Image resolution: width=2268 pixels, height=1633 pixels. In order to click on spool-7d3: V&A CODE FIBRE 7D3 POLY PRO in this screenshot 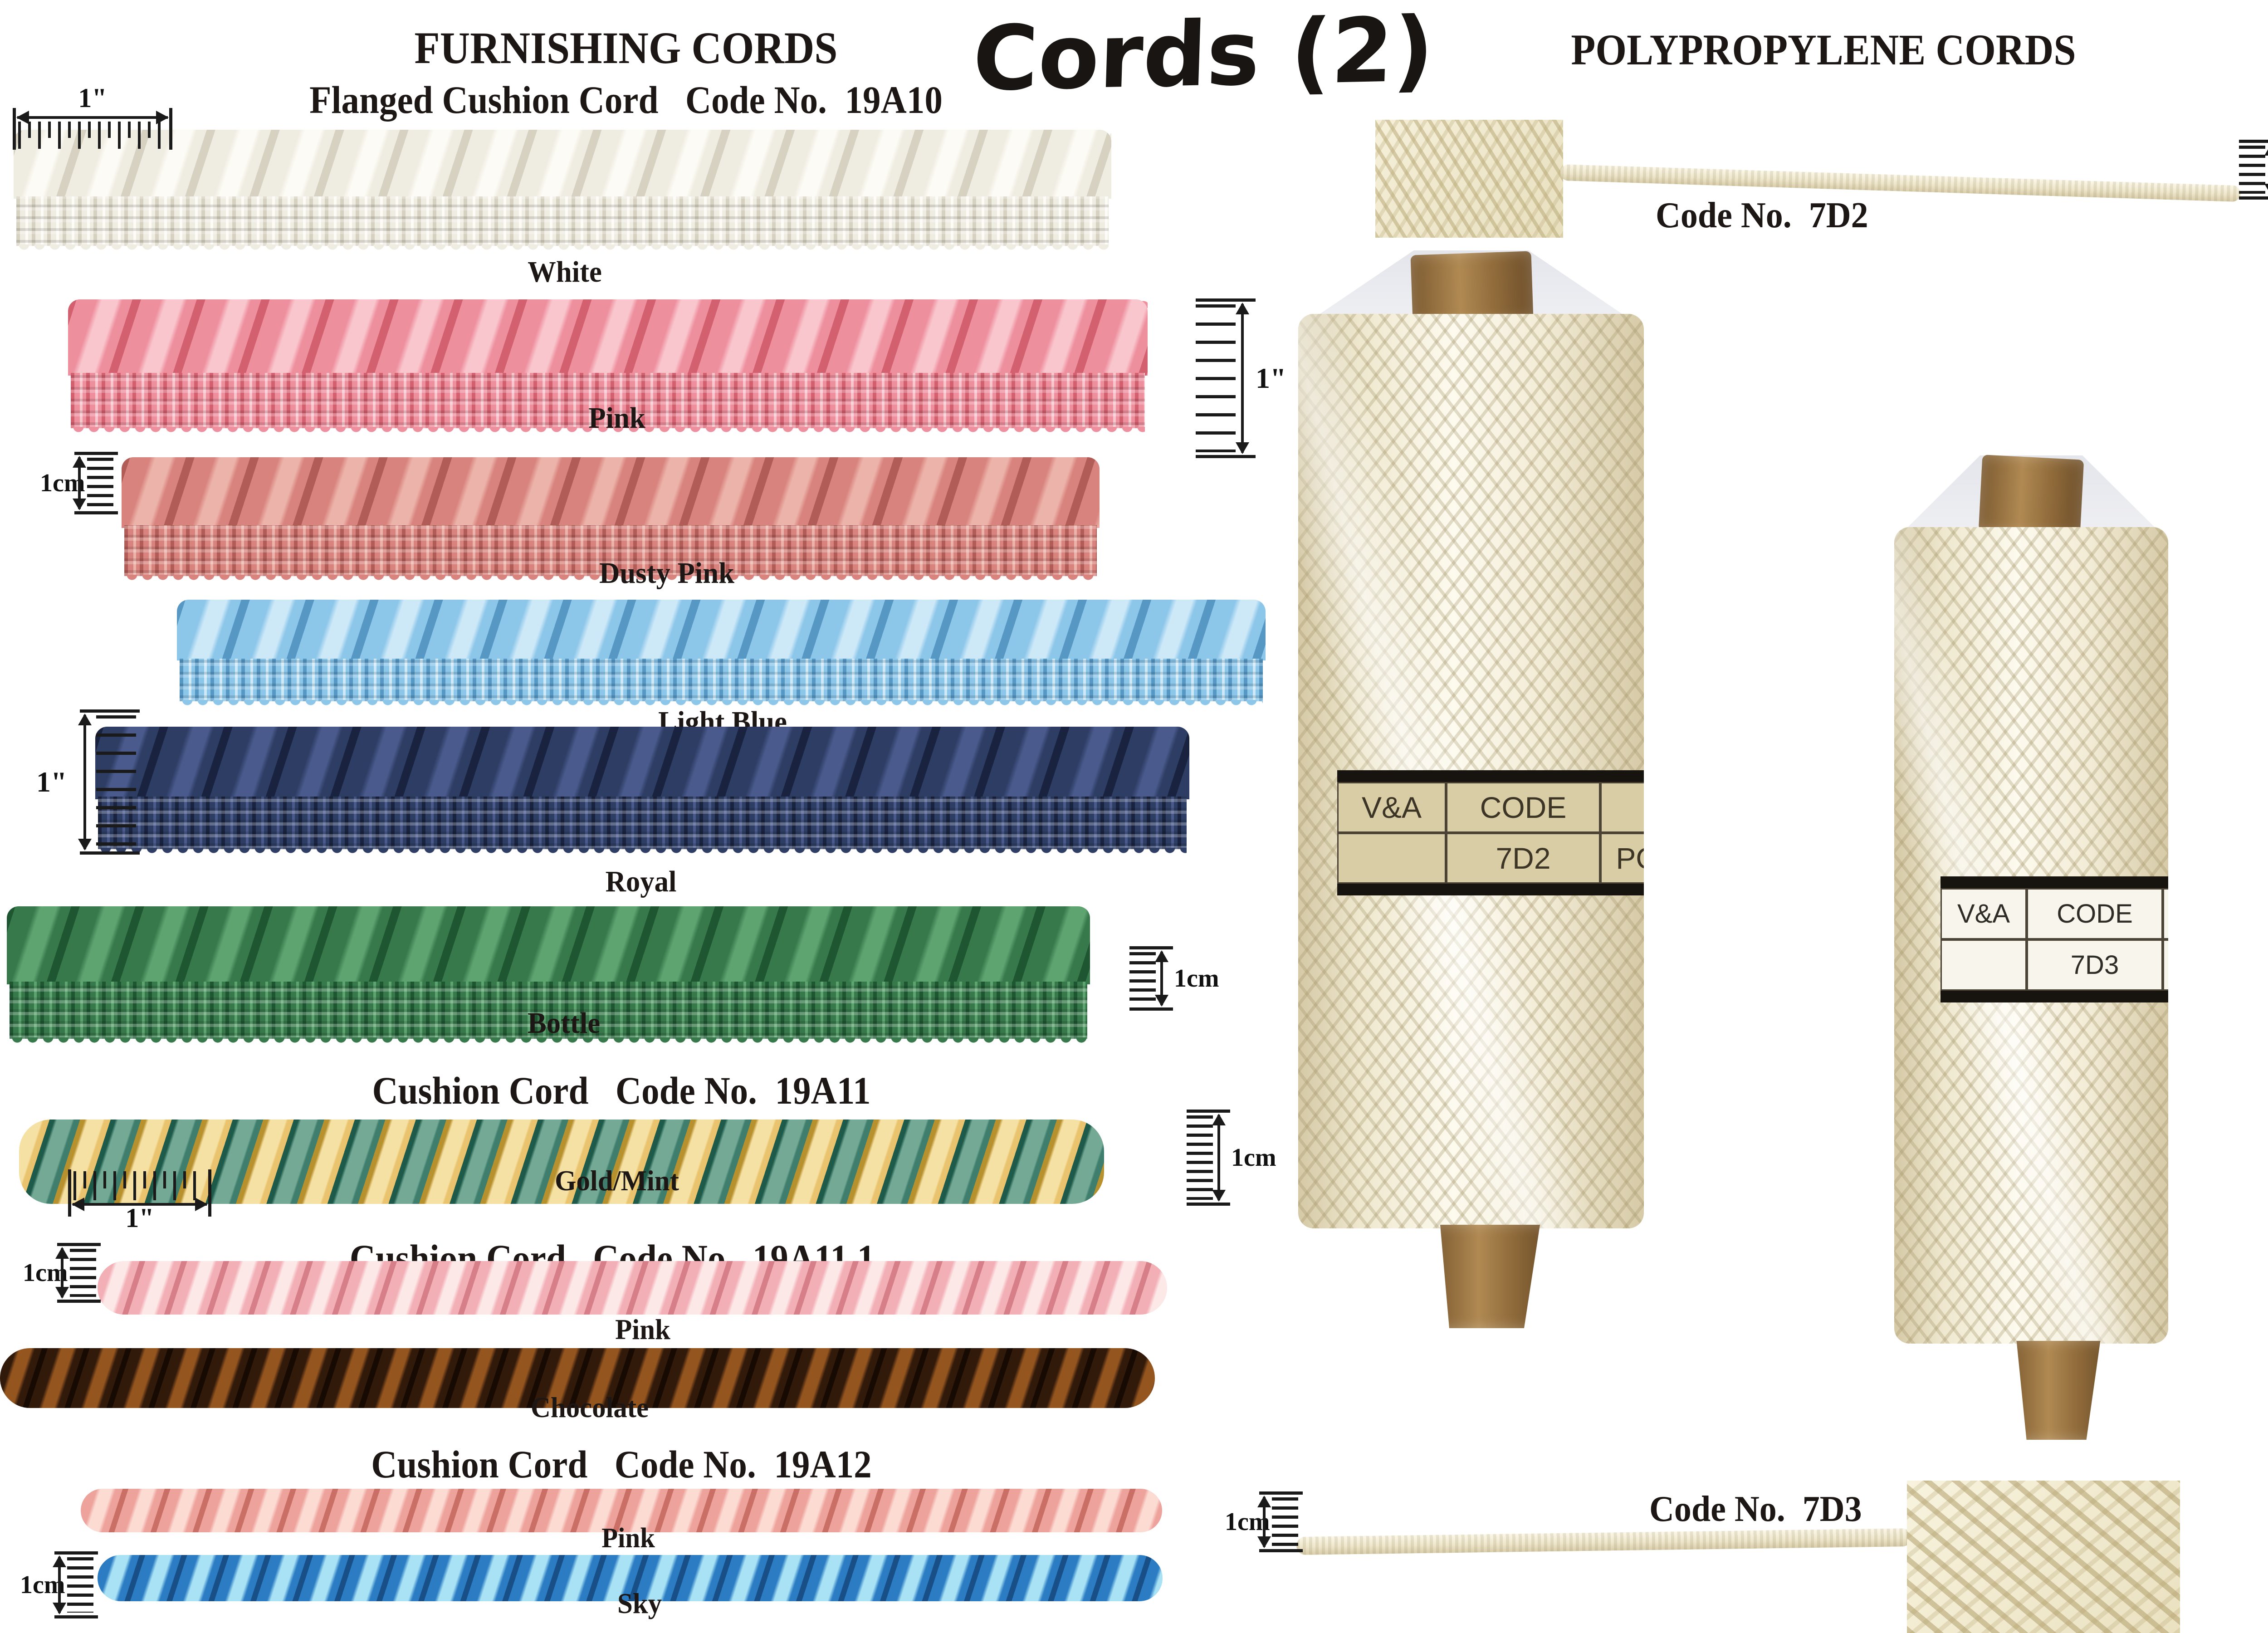, I will do `click(2031, 948)`.